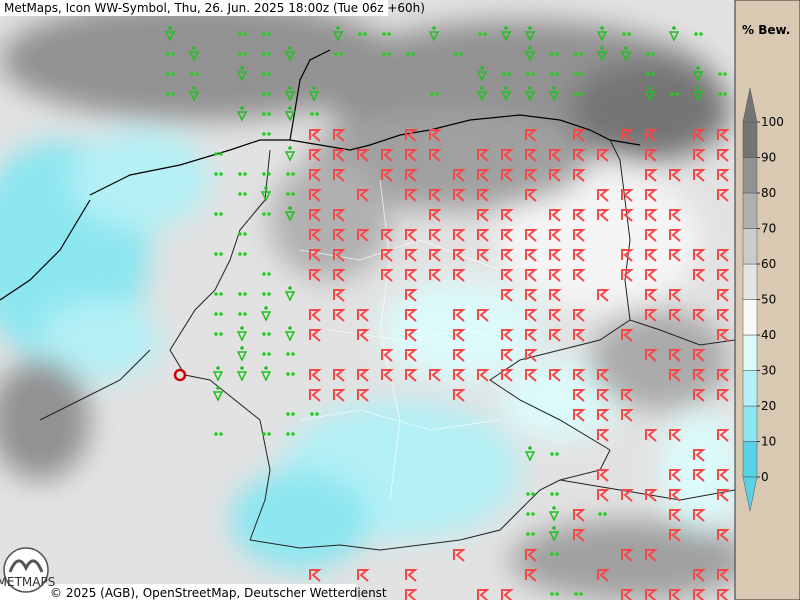  I want to click on logo-text: METMAPS, so click(27, 582).